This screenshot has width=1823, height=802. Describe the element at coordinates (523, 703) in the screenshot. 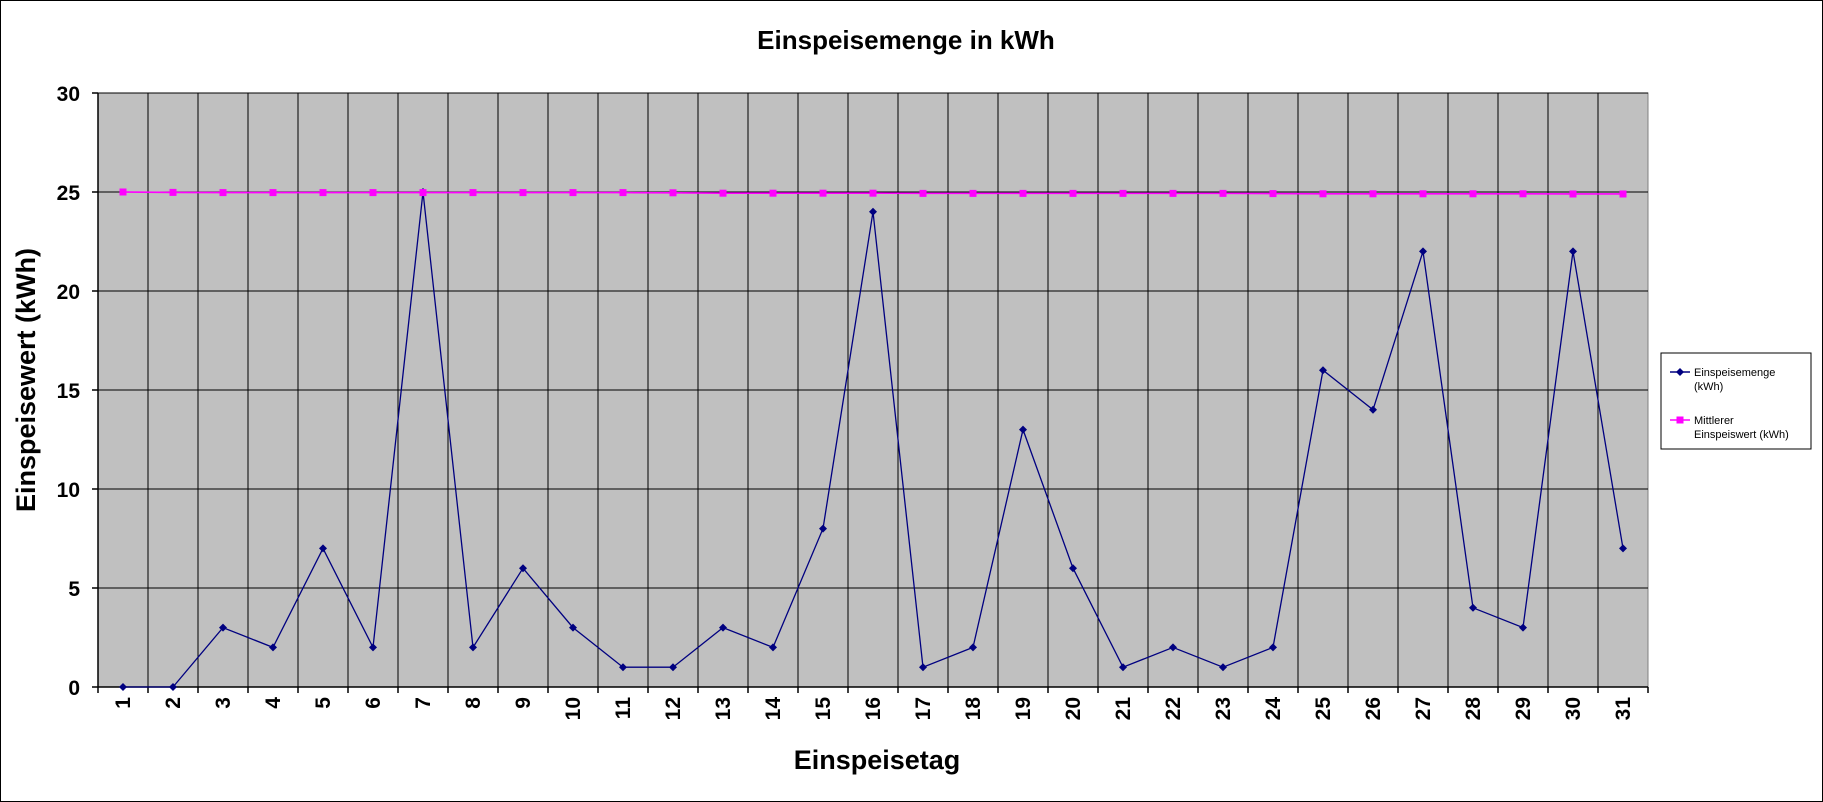

I see `x-tick-label: 9` at that location.